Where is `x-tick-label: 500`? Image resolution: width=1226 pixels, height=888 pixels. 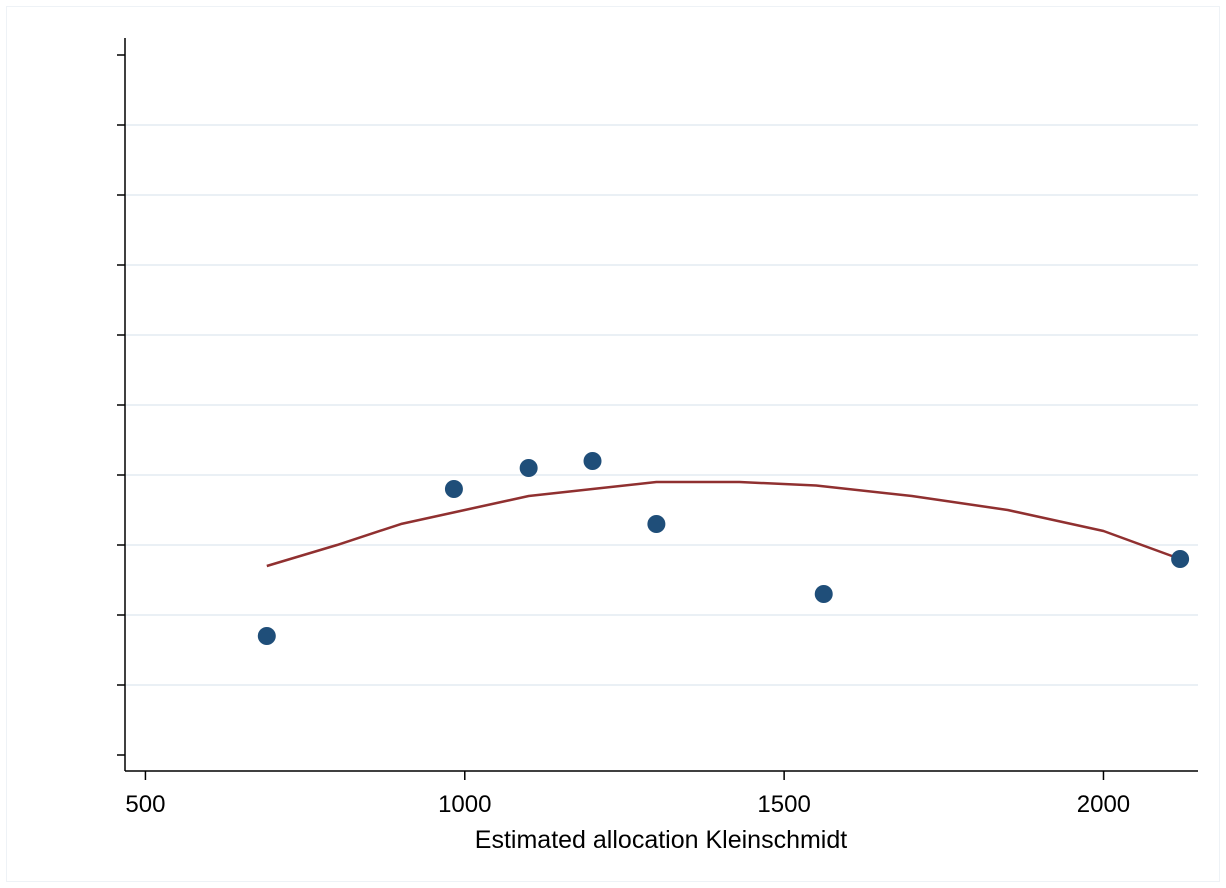
x-tick-label: 500 is located at coordinates (145, 804).